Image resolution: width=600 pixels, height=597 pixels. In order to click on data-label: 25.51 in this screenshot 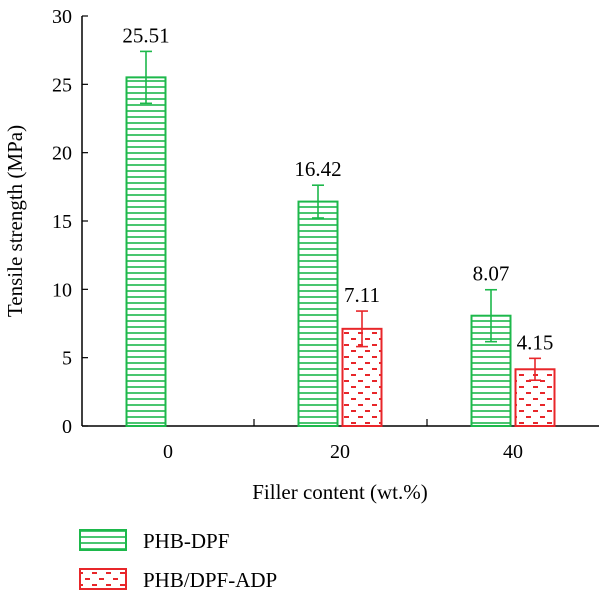, I will do `click(145, 35)`.